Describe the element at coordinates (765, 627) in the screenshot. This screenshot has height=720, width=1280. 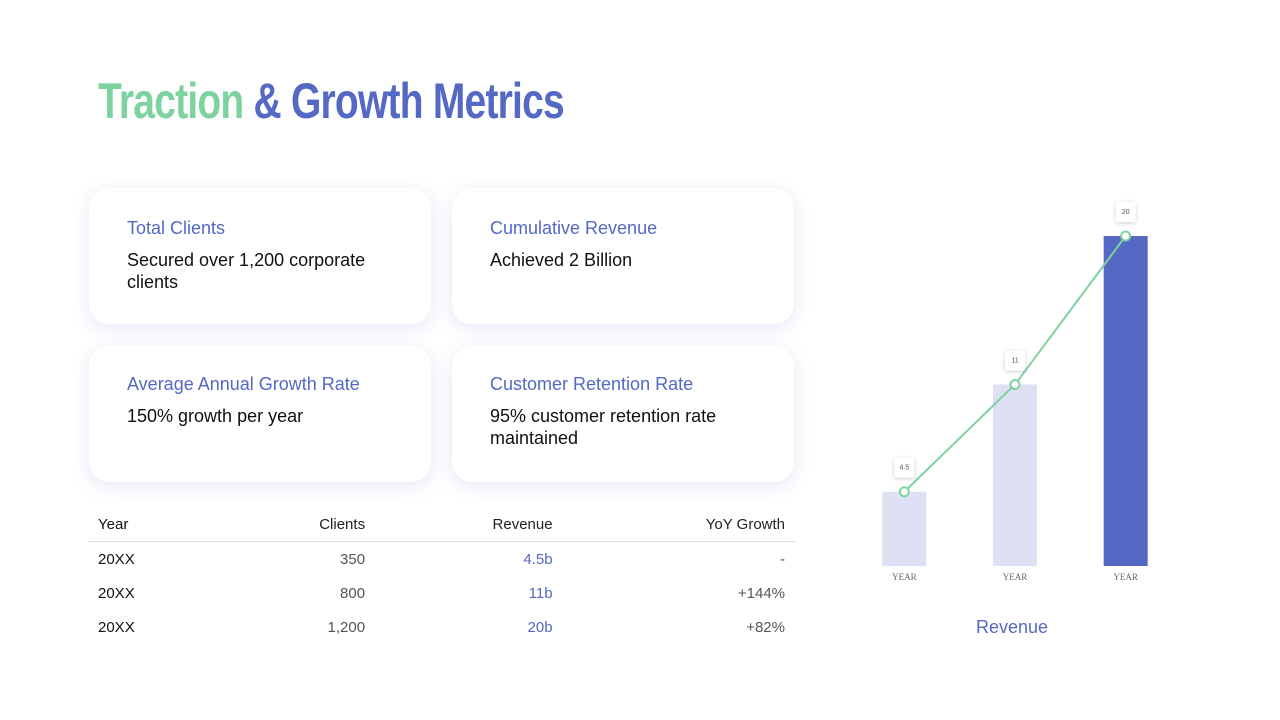
I see `cell: +82%` at that location.